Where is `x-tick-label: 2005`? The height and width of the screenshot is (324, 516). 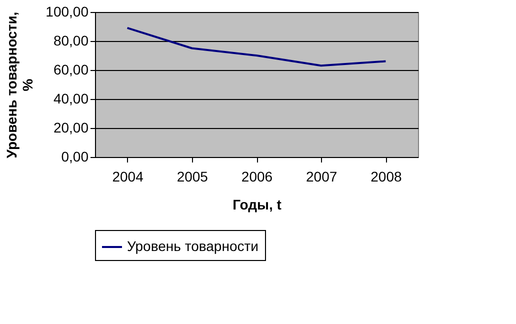 x-tick-label: 2005 is located at coordinates (192, 176).